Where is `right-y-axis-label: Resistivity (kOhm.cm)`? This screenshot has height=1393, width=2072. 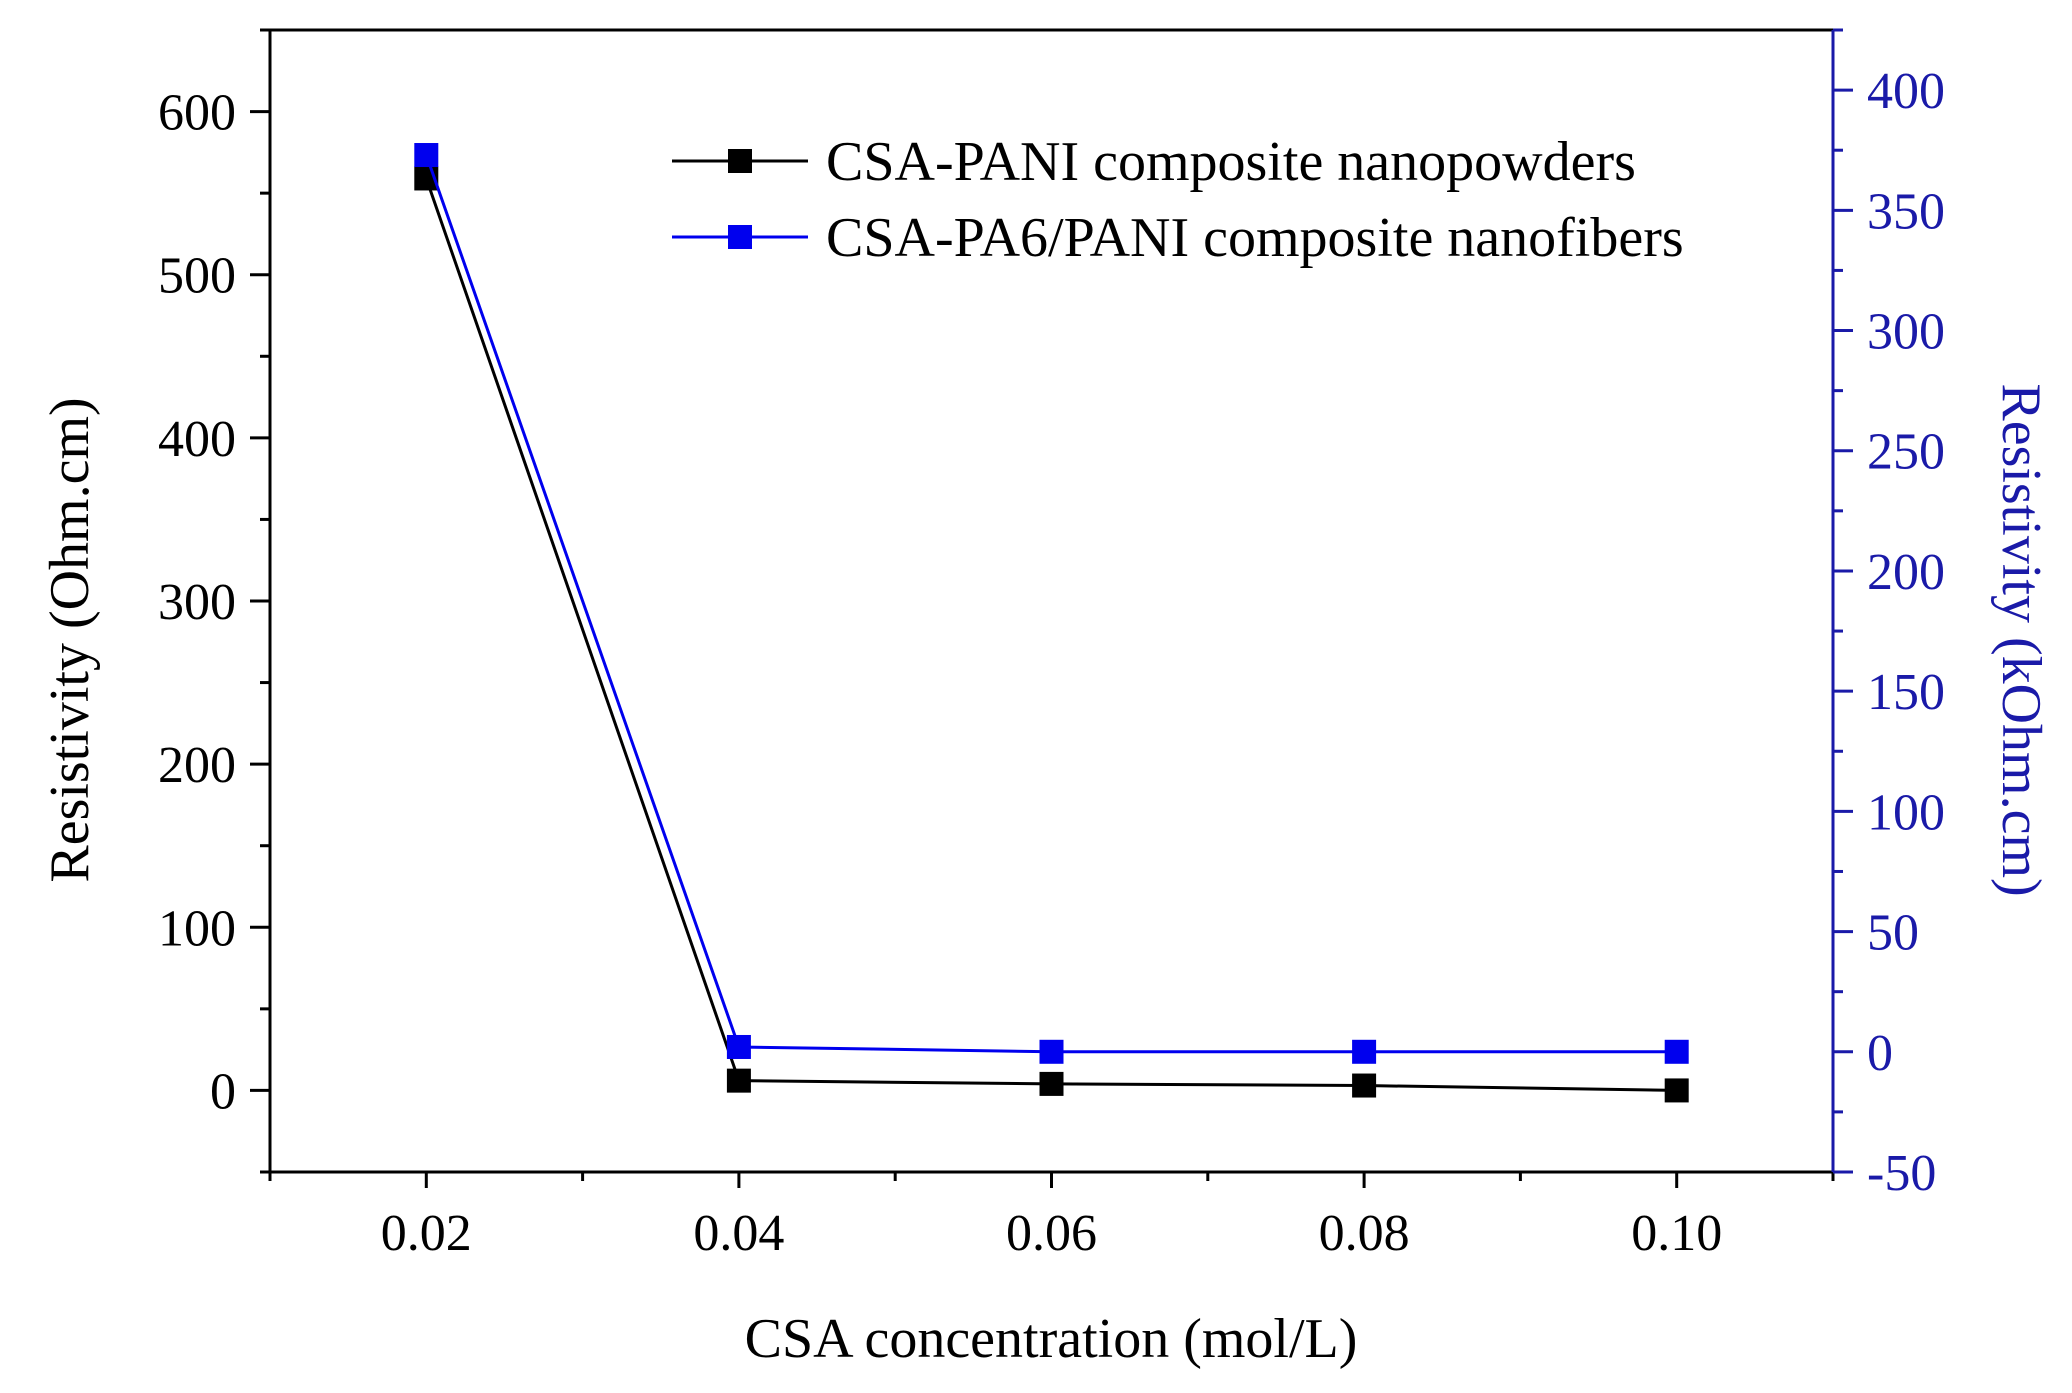 right-y-axis-label: Resistivity (kOhm.cm) is located at coordinates (2021, 639).